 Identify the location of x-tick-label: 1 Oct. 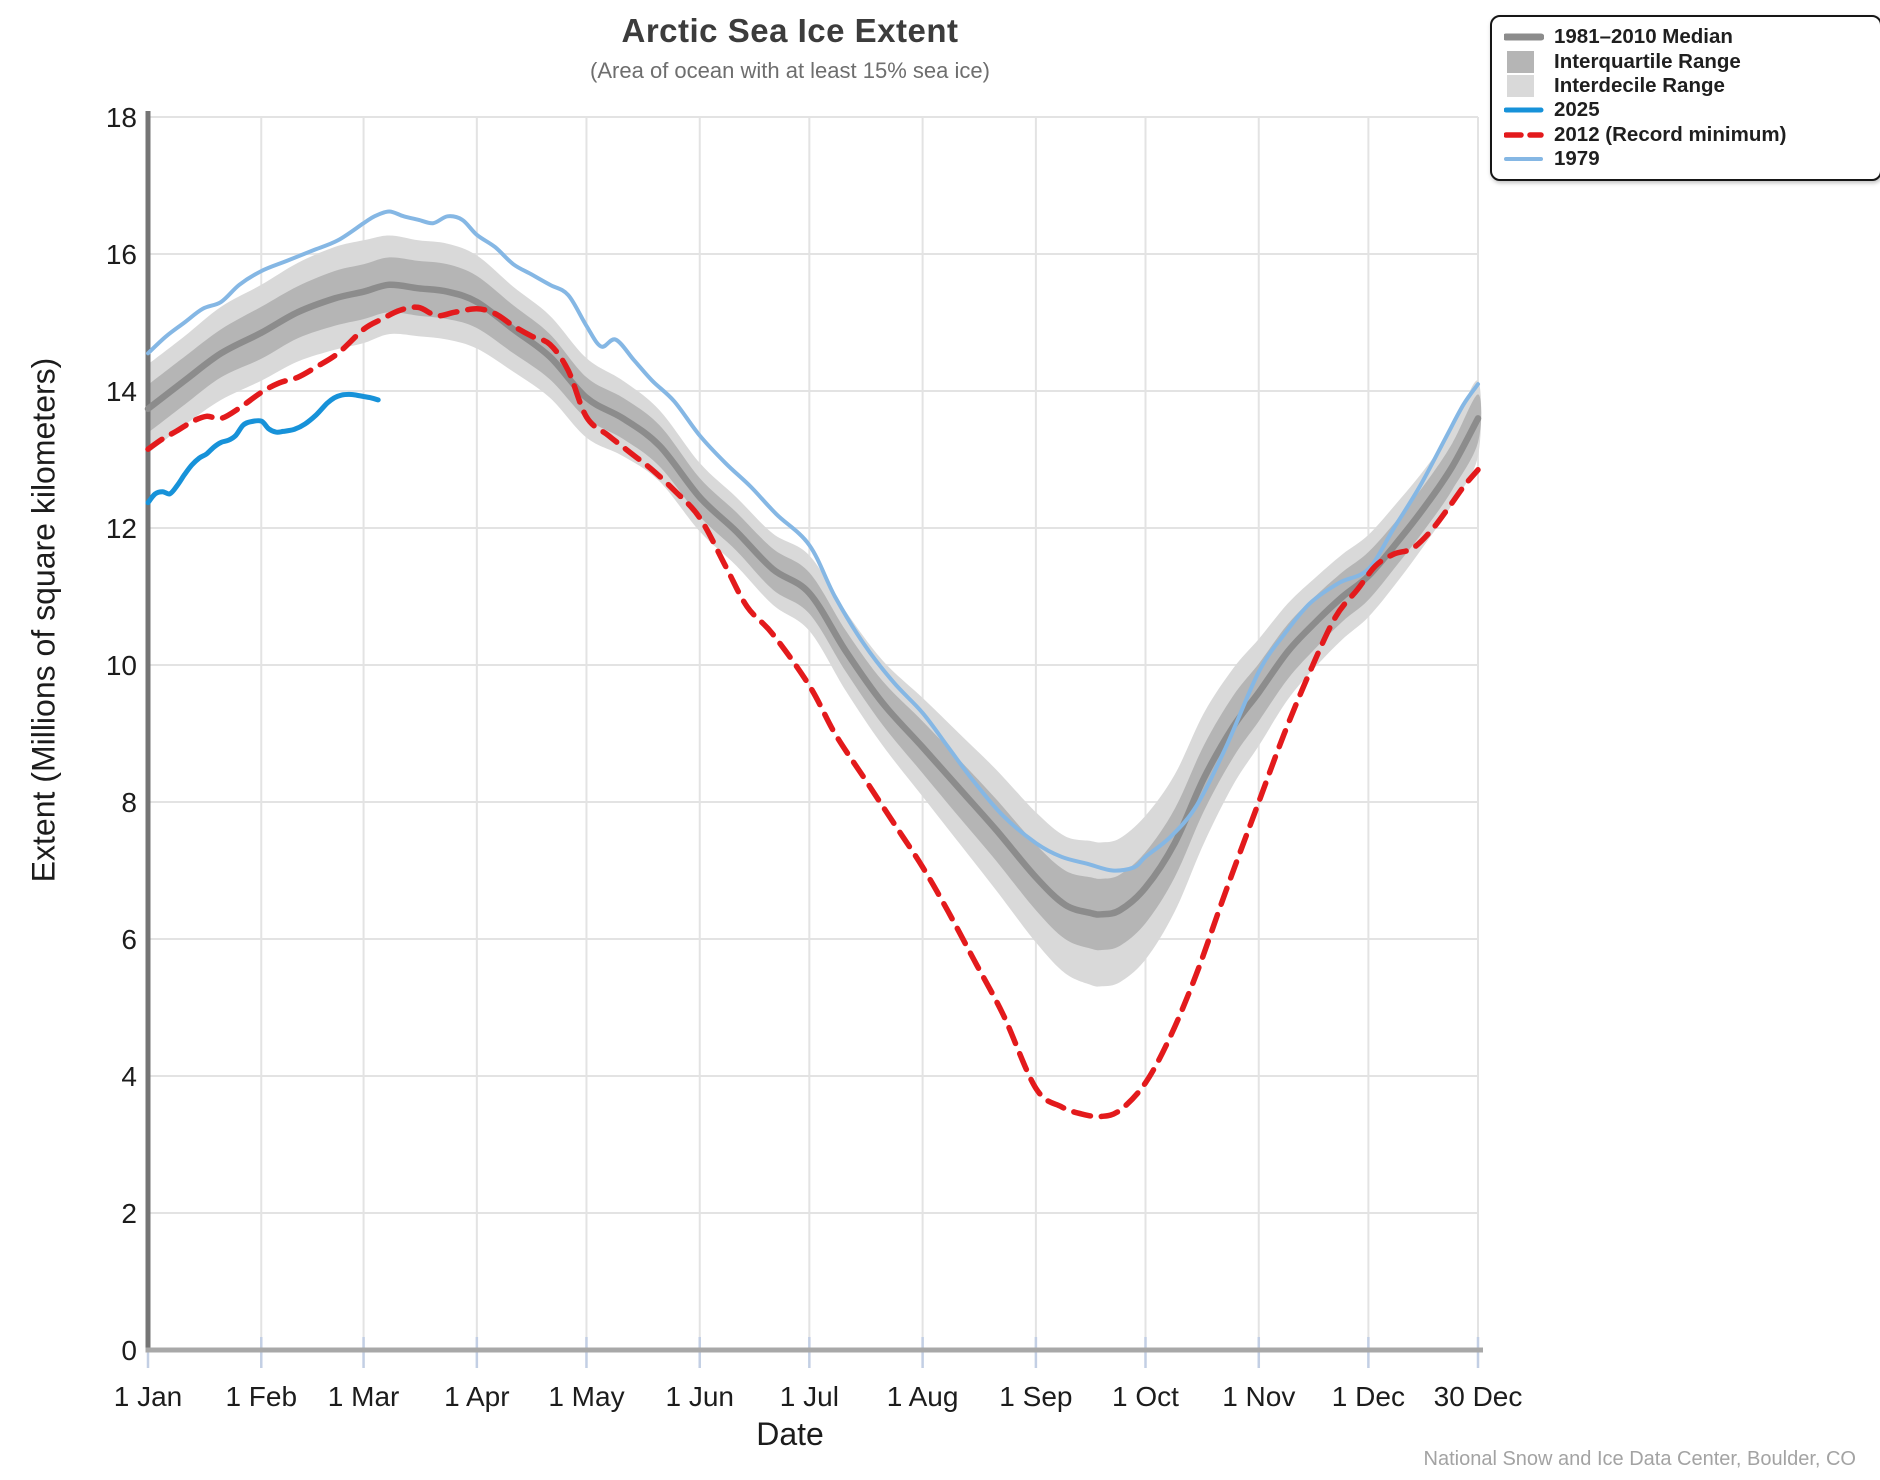
(1145, 1396).